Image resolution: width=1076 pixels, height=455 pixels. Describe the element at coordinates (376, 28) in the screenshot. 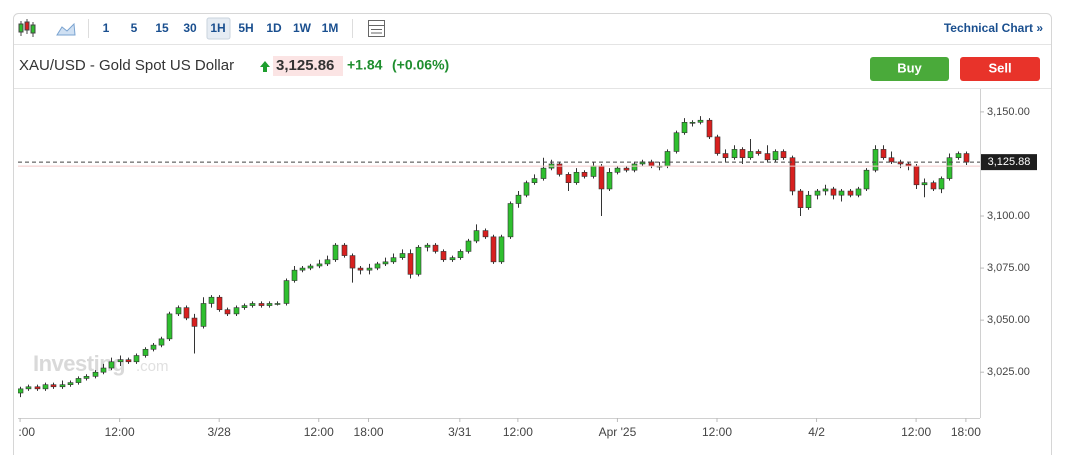

I see `layout-icon` at that location.